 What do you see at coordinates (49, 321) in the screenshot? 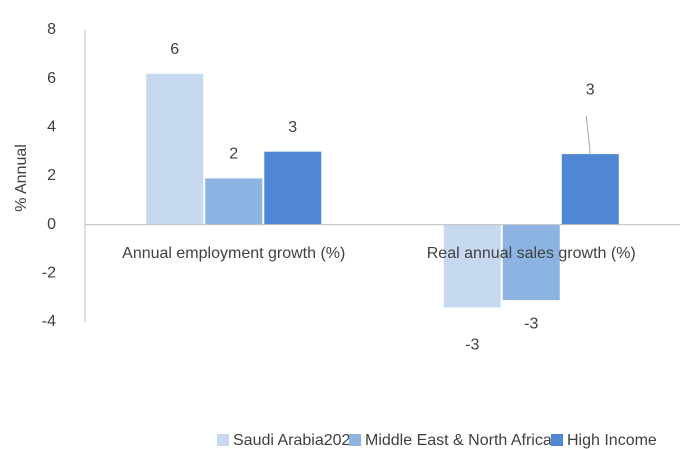
I see `y-tick-label: -4` at bounding box center [49, 321].